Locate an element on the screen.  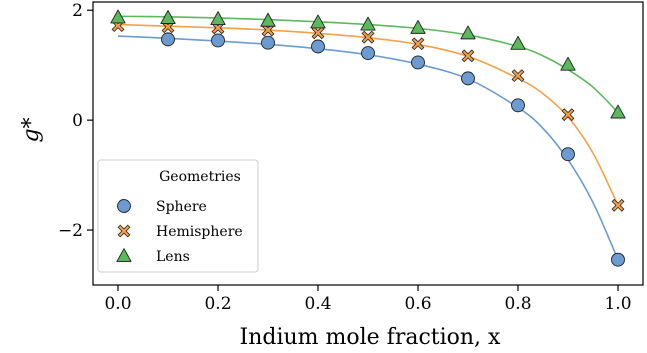
x-axis-label: Indium mole fraction, x is located at coordinates (371, 337).